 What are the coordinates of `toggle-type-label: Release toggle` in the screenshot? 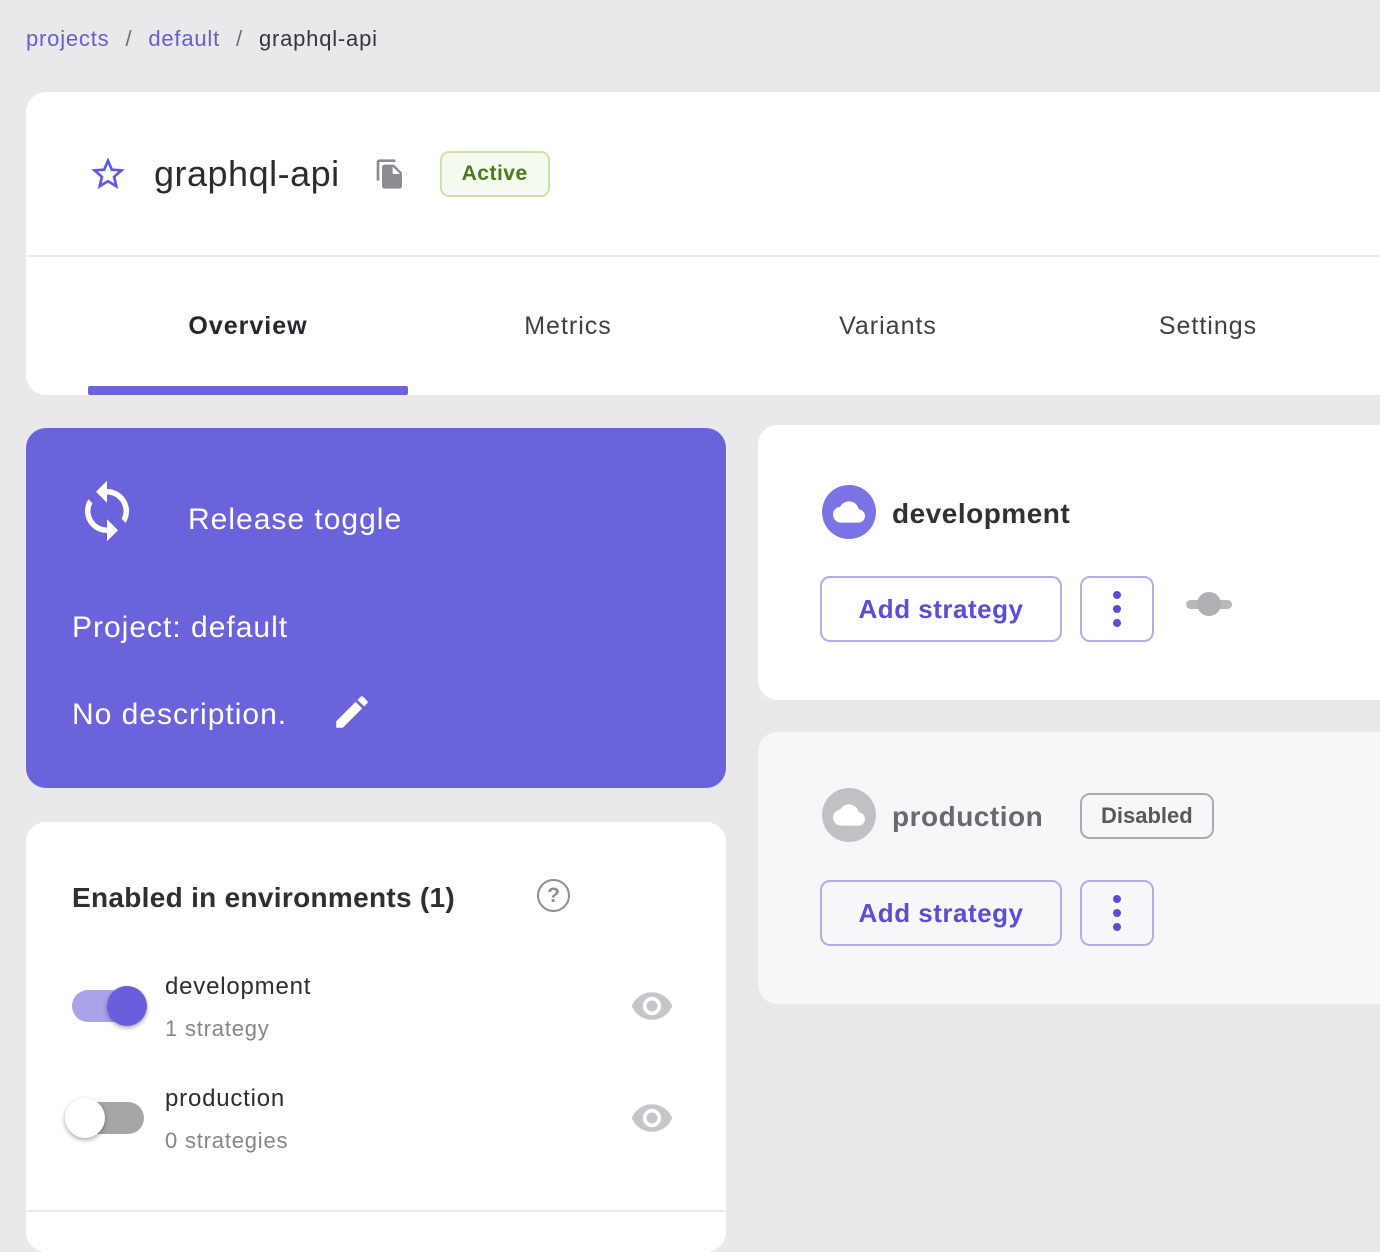 It's located at (295, 519).